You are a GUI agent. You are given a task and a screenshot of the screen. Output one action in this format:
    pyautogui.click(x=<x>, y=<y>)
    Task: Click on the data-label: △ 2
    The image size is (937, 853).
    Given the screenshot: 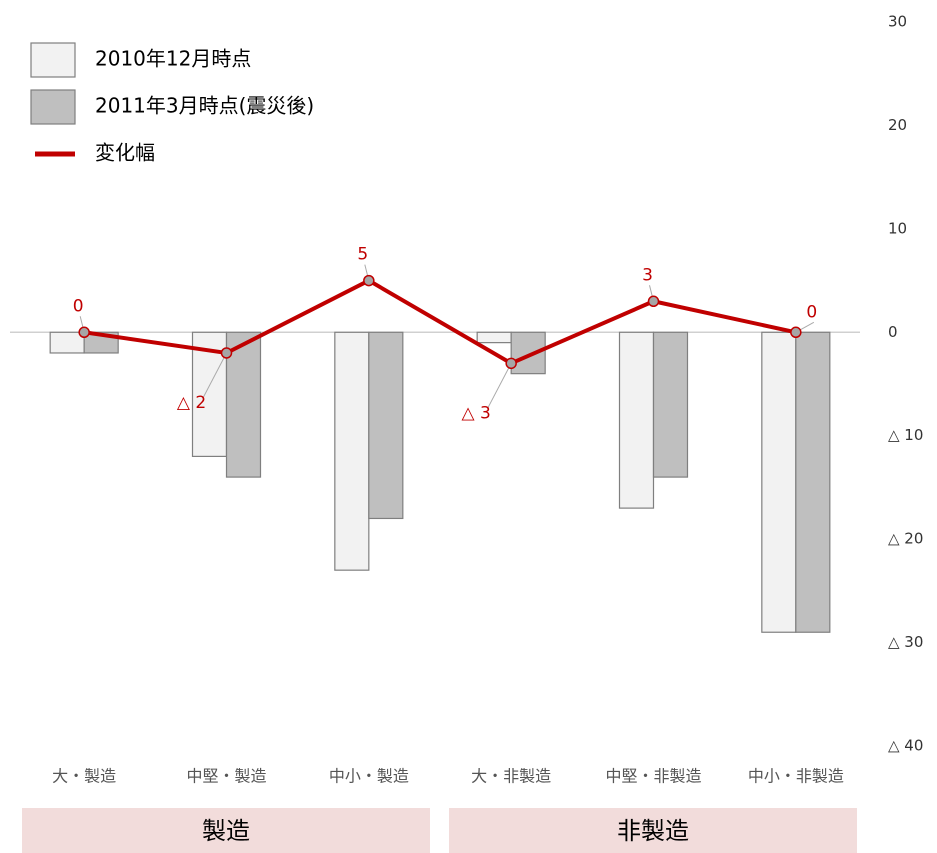 What is the action you would take?
    pyautogui.click(x=191, y=403)
    